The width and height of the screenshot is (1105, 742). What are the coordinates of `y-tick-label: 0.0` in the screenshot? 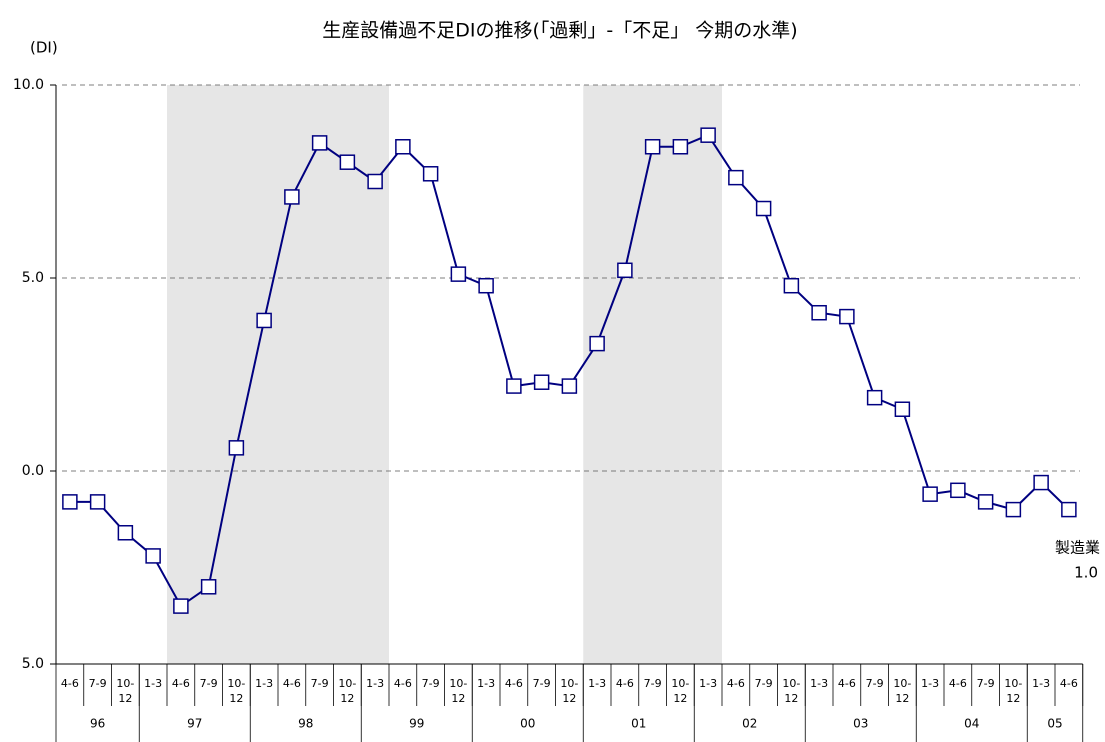 It's located at (33, 471).